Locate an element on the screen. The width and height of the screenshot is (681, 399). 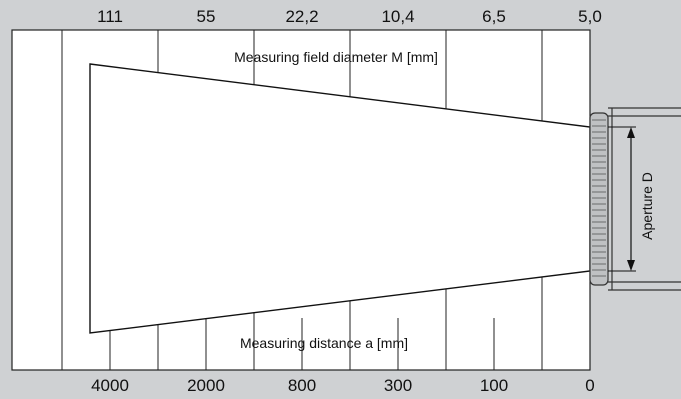
bottom-label-0: 0 is located at coordinates (589, 385).